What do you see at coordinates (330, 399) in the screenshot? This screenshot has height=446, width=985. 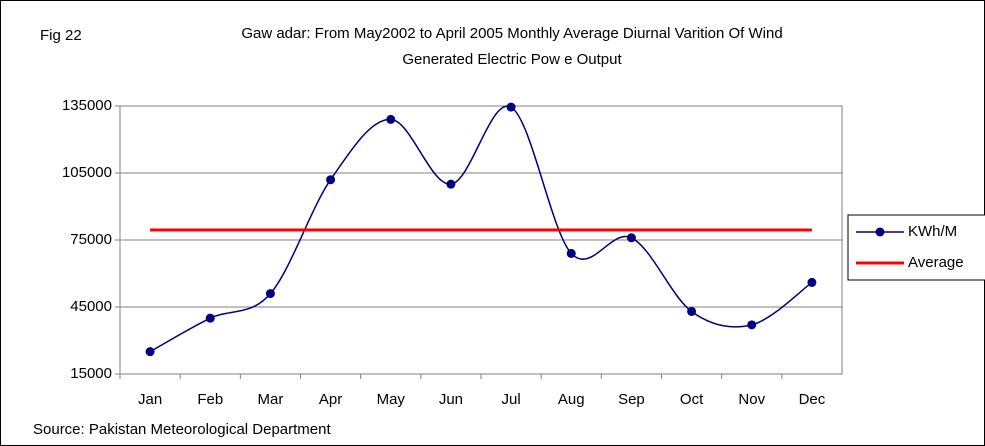 I see `x-tick-label: Apr` at bounding box center [330, 399].